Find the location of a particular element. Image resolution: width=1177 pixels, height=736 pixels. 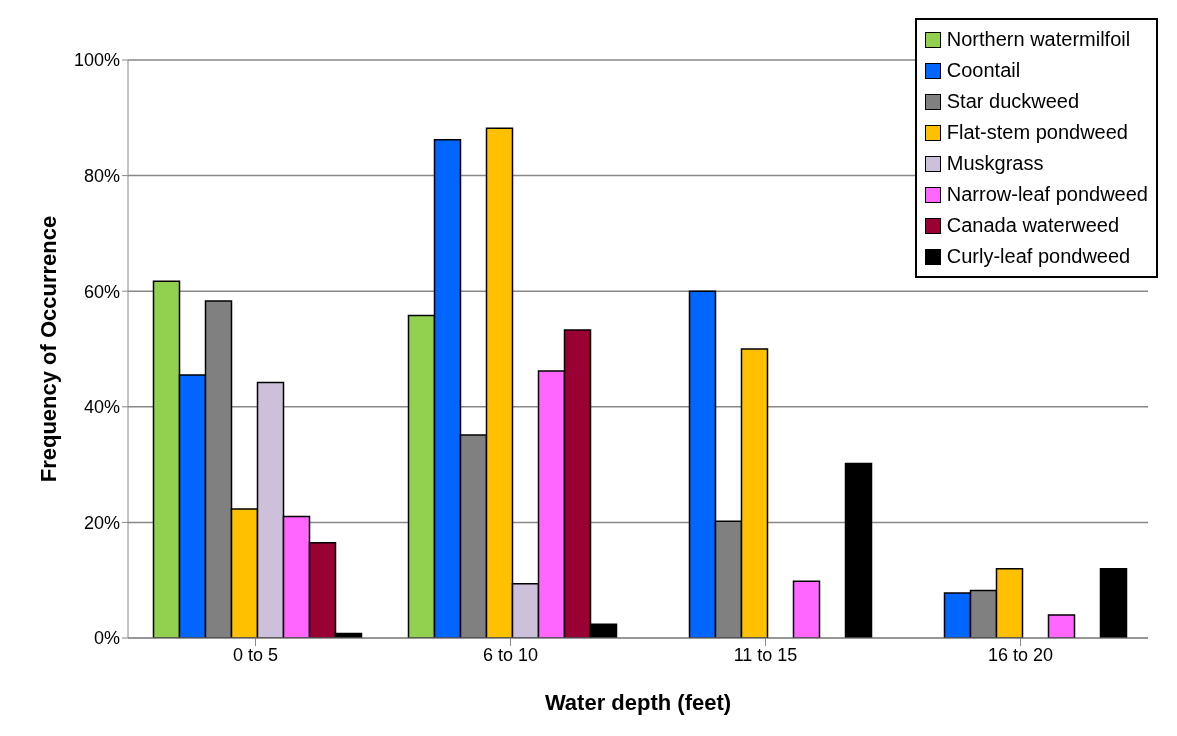

legend-label: Northern watermilfoil is located at coordinates (1038, 39).